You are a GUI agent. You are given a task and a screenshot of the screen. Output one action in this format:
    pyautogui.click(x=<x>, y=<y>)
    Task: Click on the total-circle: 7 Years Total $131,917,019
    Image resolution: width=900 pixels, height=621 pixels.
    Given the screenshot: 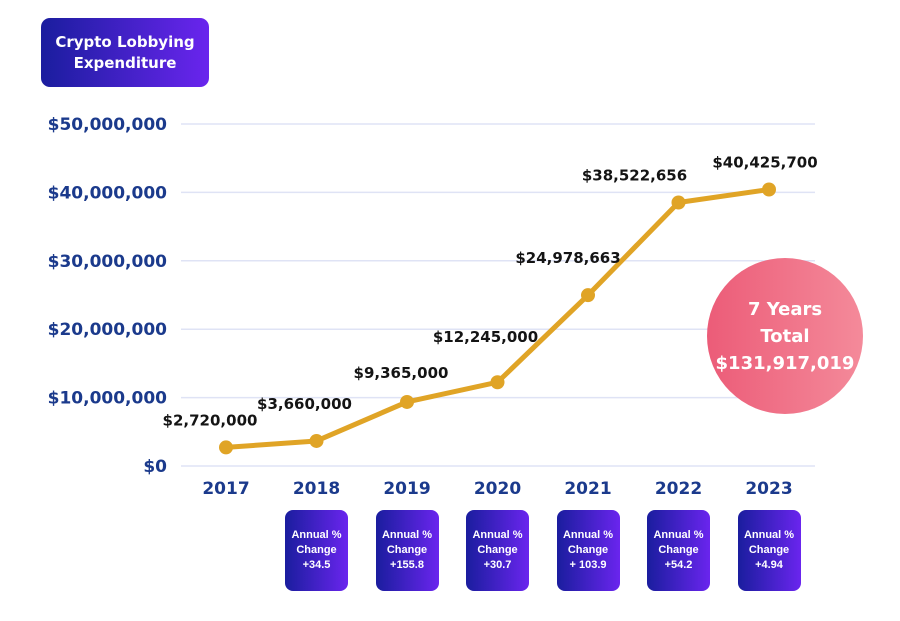 What is the action you would take?
    pyautogui.click(x=785, y=336)
    